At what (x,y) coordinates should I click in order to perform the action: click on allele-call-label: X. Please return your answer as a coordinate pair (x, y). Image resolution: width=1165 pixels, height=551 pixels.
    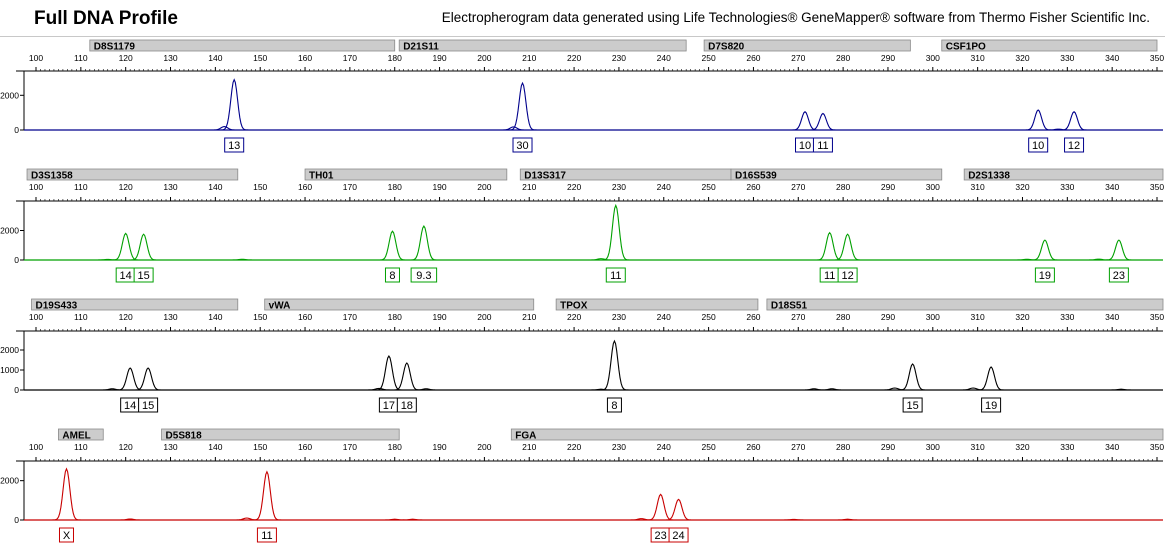
    Looking at the image, I should click on (67, 536).